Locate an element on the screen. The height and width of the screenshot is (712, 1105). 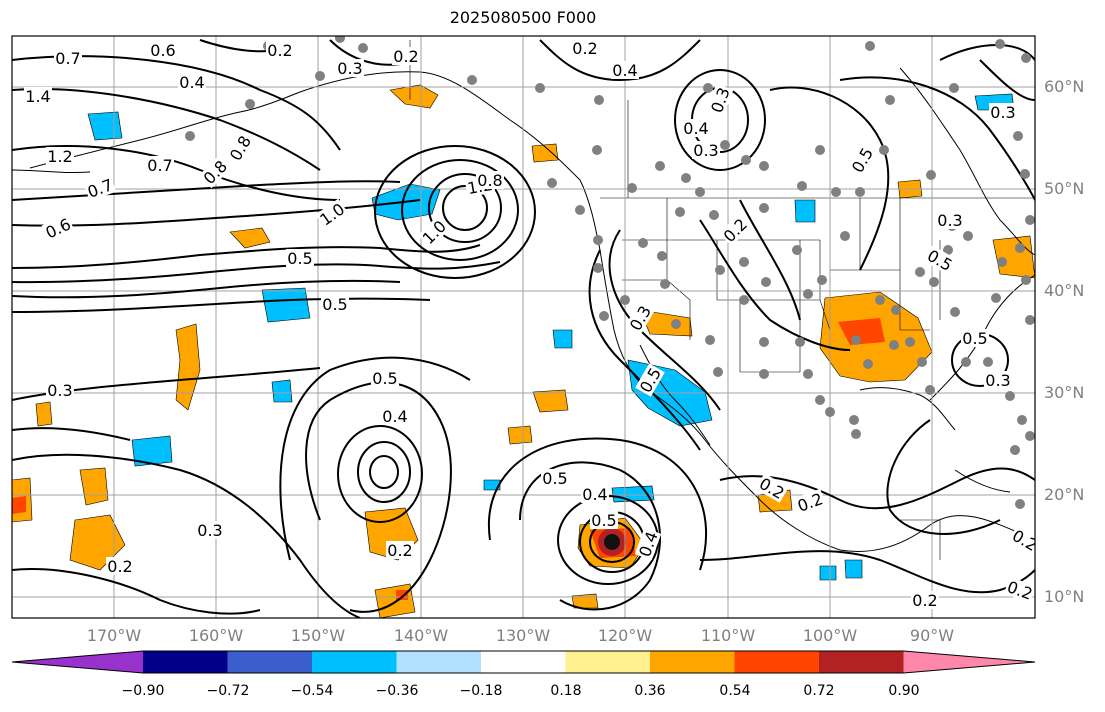
contour-value-label: 1.4 is located at coordinates (38, 96).